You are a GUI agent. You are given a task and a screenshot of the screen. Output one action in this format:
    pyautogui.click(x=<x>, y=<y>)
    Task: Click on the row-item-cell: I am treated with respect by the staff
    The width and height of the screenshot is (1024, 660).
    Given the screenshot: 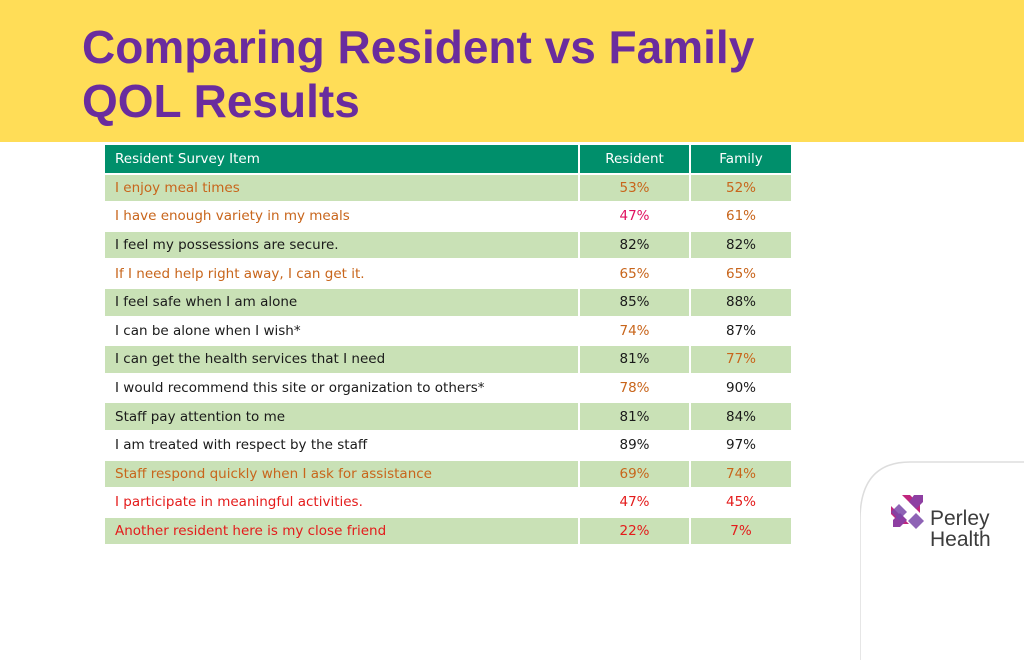 What is the action you would take?
    pyautogui.click(x=342, y=445)
    